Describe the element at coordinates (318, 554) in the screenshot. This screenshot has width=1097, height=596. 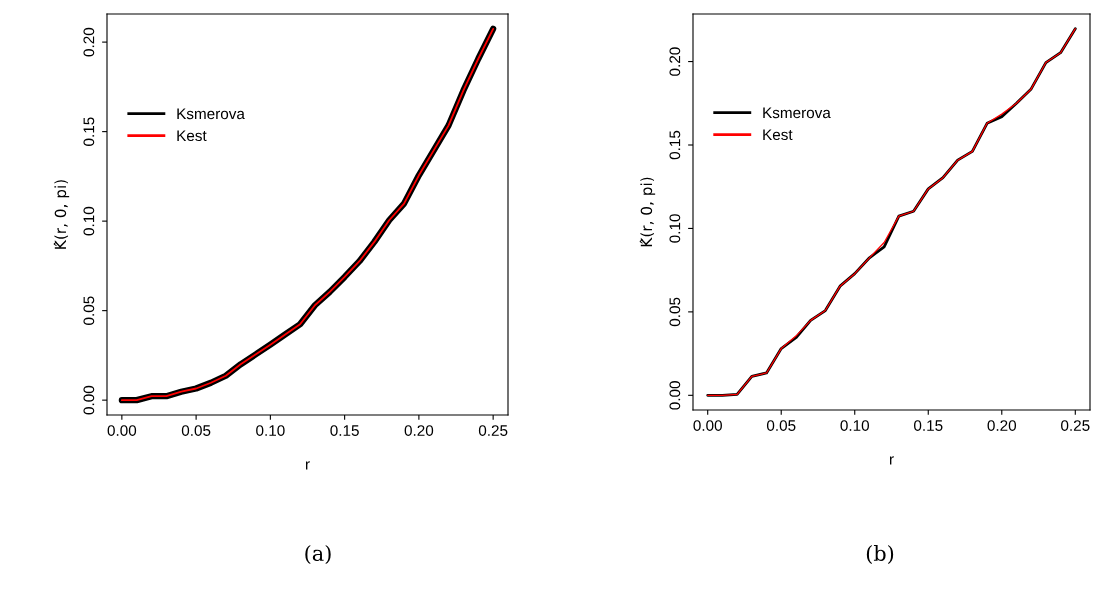
I see `text: (a)` at that location.